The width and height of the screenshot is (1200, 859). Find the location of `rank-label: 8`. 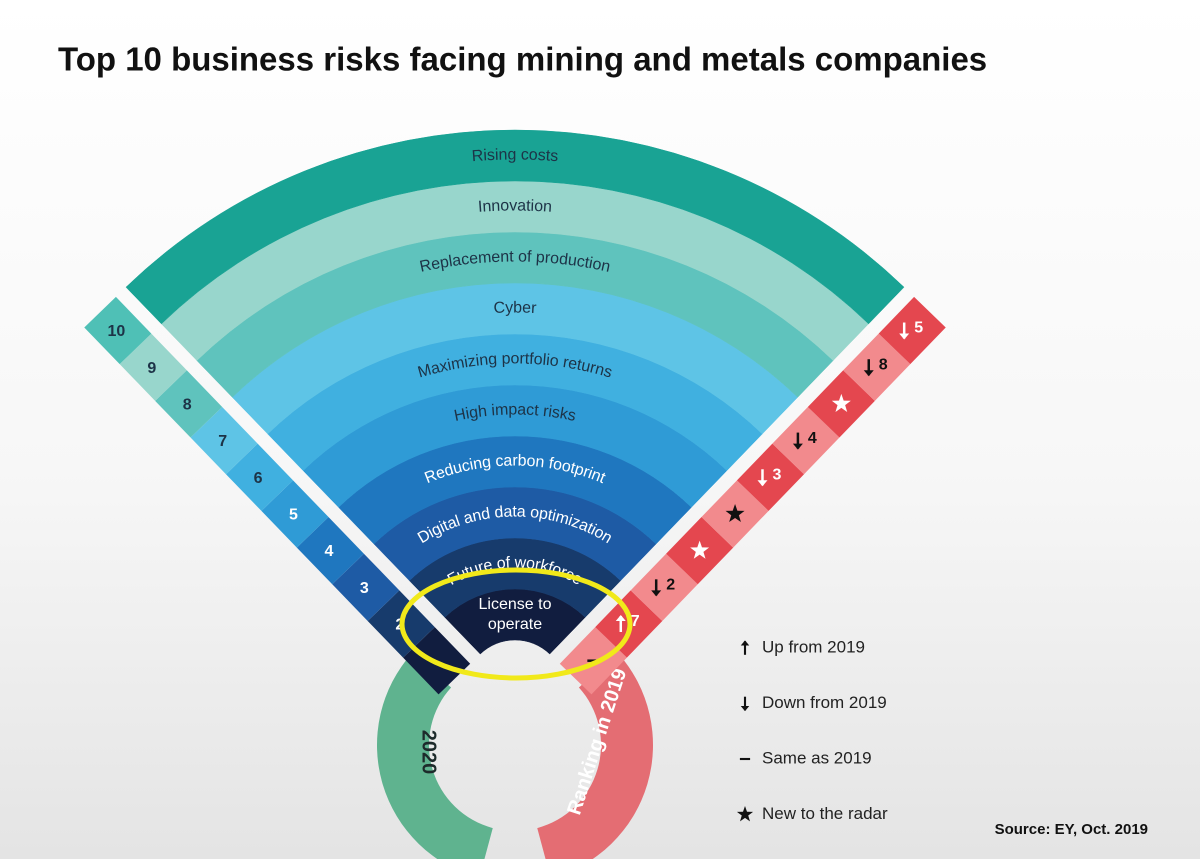

rank-label: 8 is located at coordinates (187, 405).